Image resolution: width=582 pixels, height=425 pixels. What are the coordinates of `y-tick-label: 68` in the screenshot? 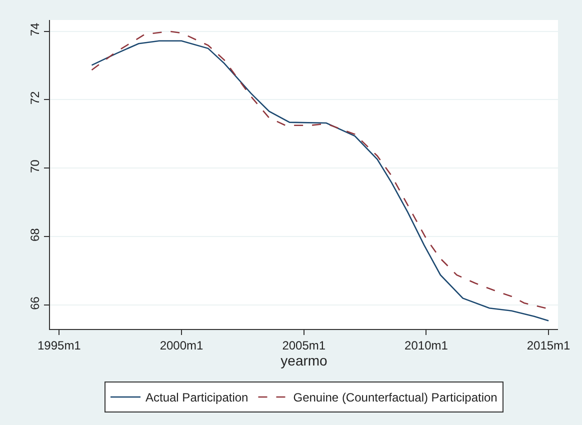 It's located at (35, 235).